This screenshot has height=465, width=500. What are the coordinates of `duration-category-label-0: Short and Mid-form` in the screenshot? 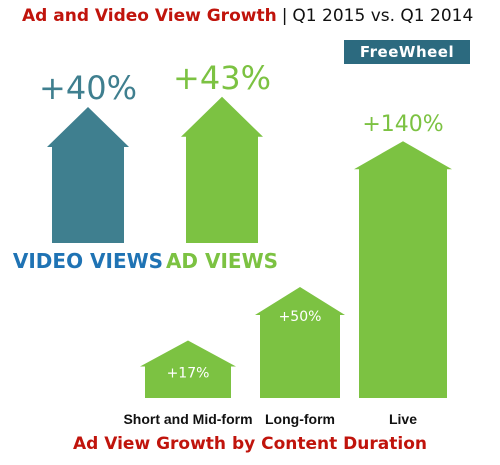 It's located at (187, 419).